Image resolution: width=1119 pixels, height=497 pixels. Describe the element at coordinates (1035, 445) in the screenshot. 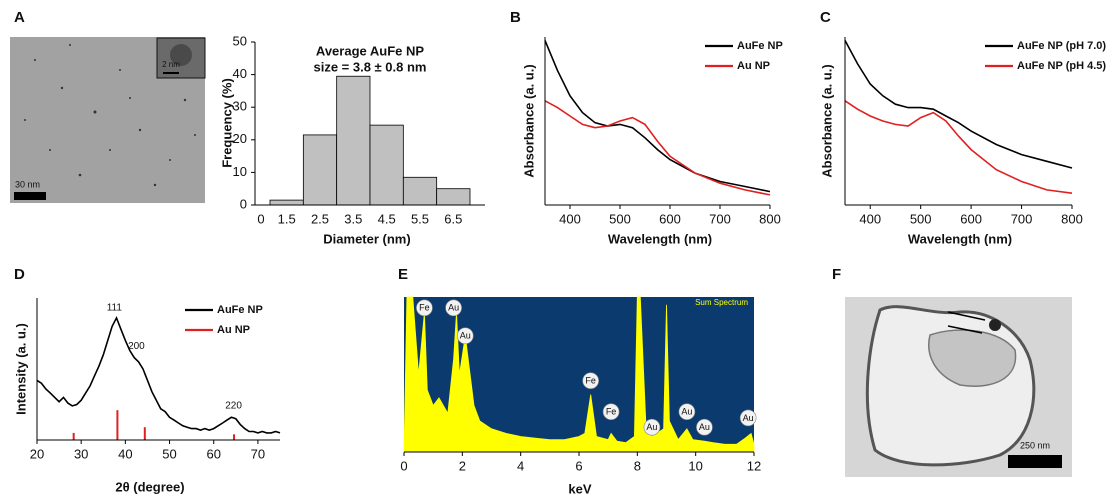

I see `scale-label: 250 nm` at that location.